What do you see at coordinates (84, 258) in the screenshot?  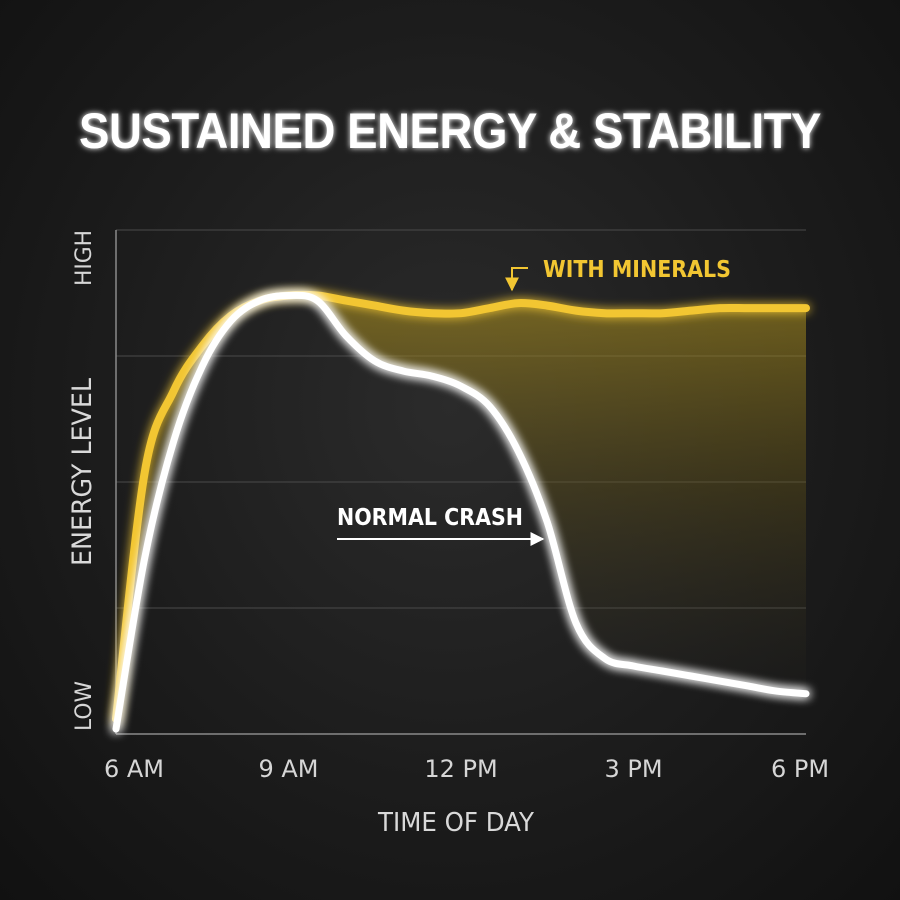 I see `y-tick-label-high: HIGH` at bounding box center [84, 258].